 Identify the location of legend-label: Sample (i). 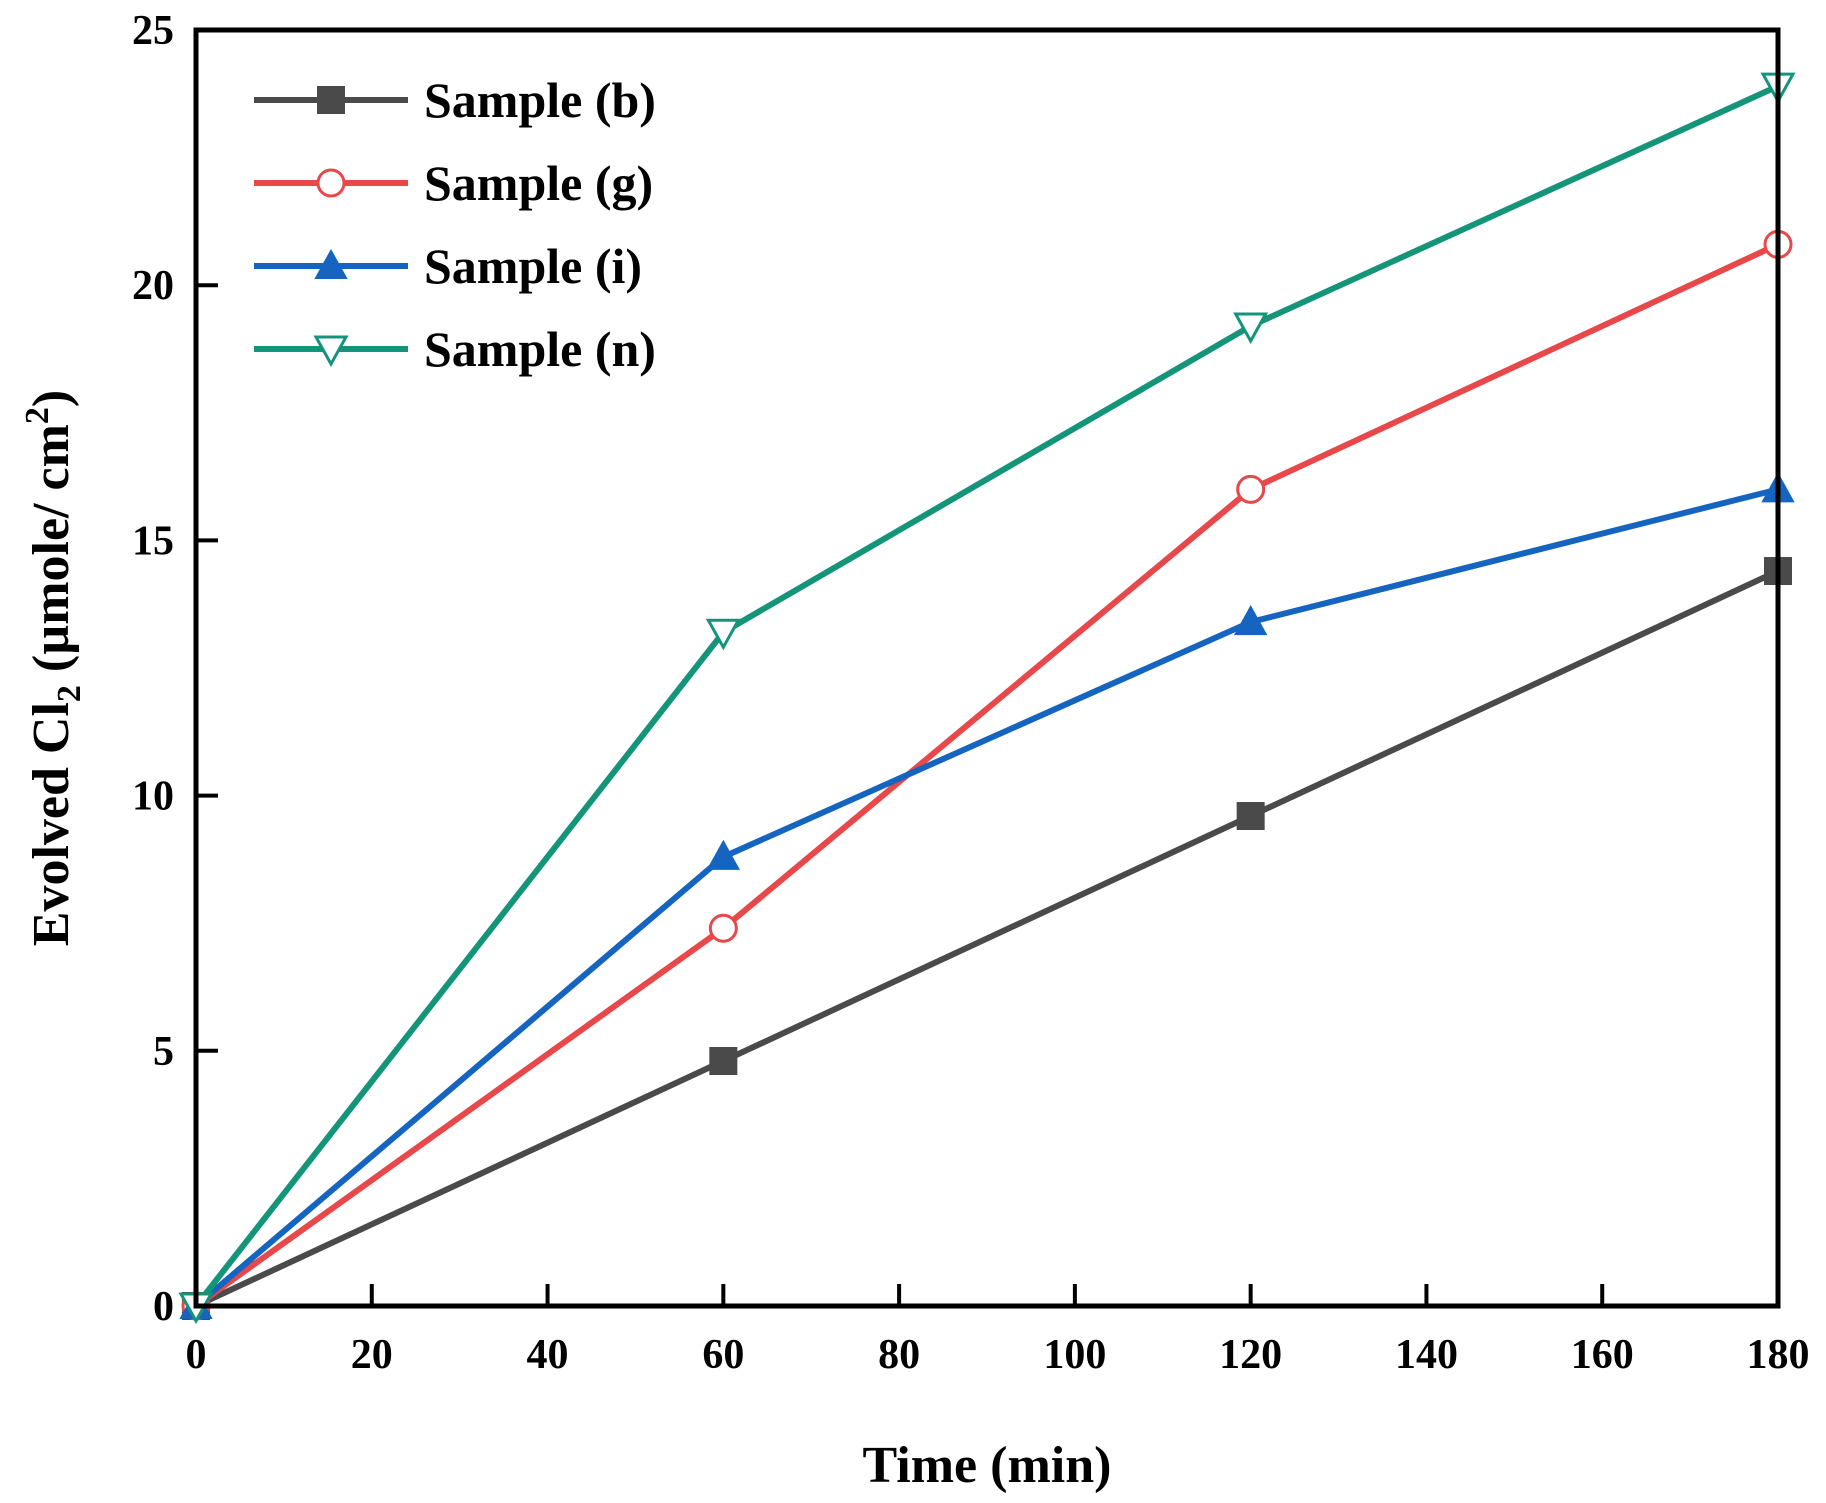
(533, 266).